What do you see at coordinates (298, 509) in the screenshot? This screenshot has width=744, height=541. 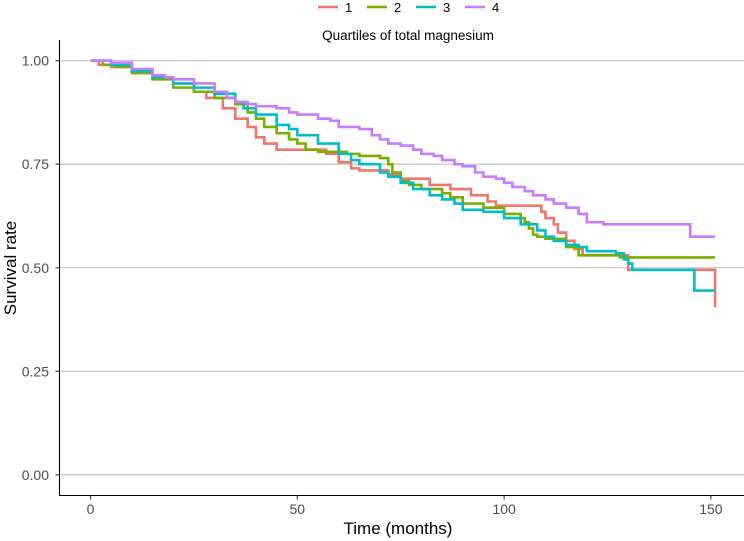 I see `x-tick-label: 50` at bounding box center [298, 509].